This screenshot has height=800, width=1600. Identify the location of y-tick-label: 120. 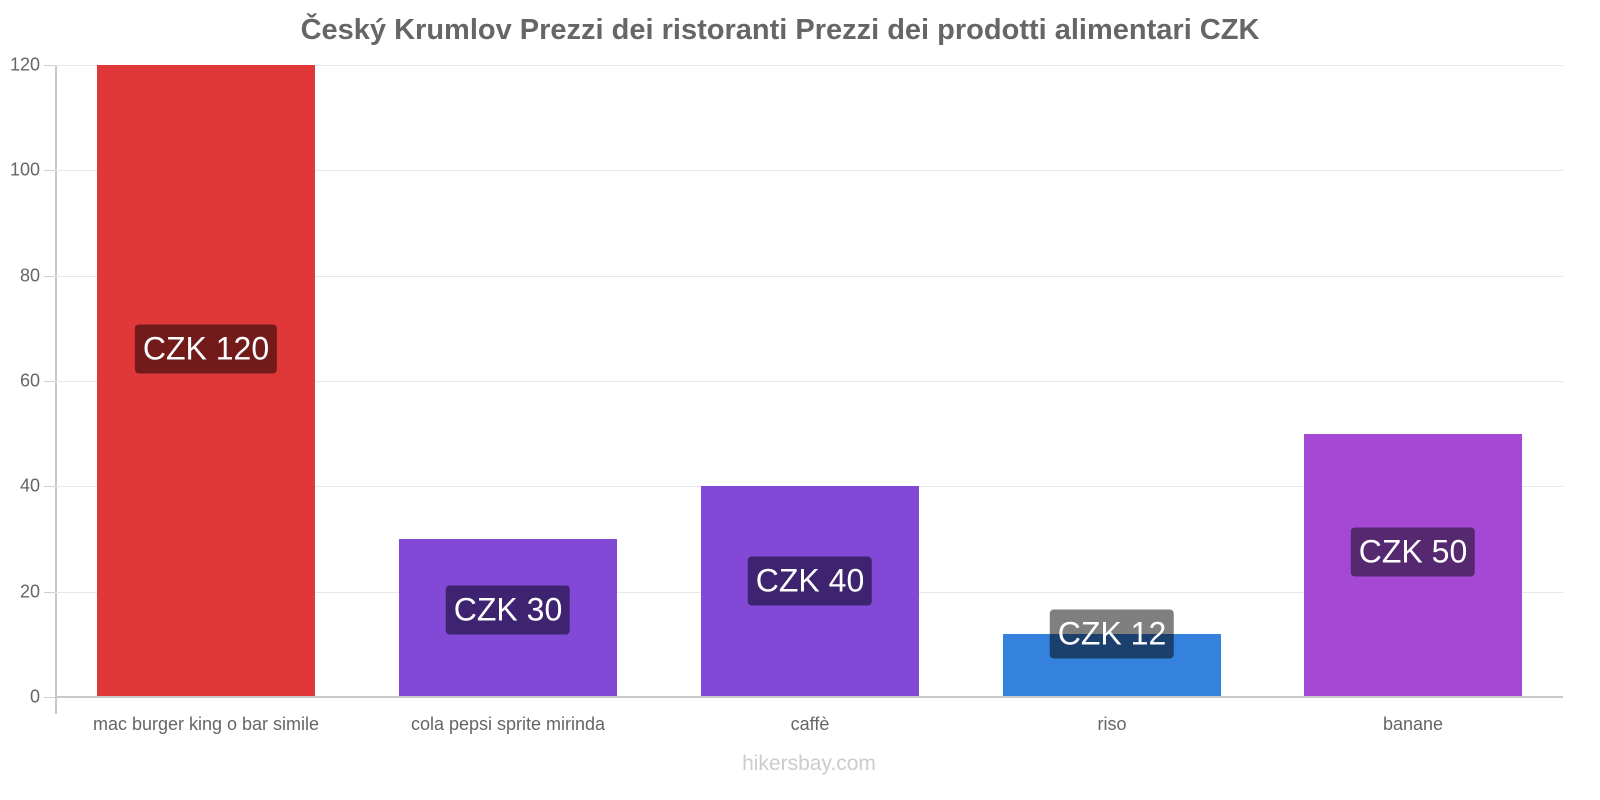
(24, 64).